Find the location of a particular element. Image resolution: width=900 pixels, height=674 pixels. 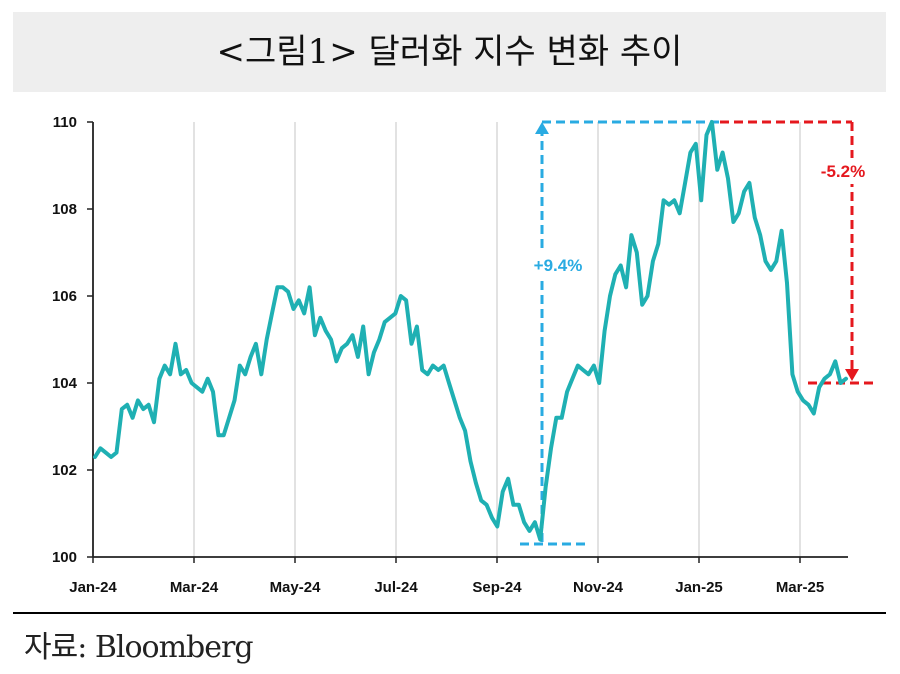

x-tick-label: Mar-25 is located at coordinates (800, 587).